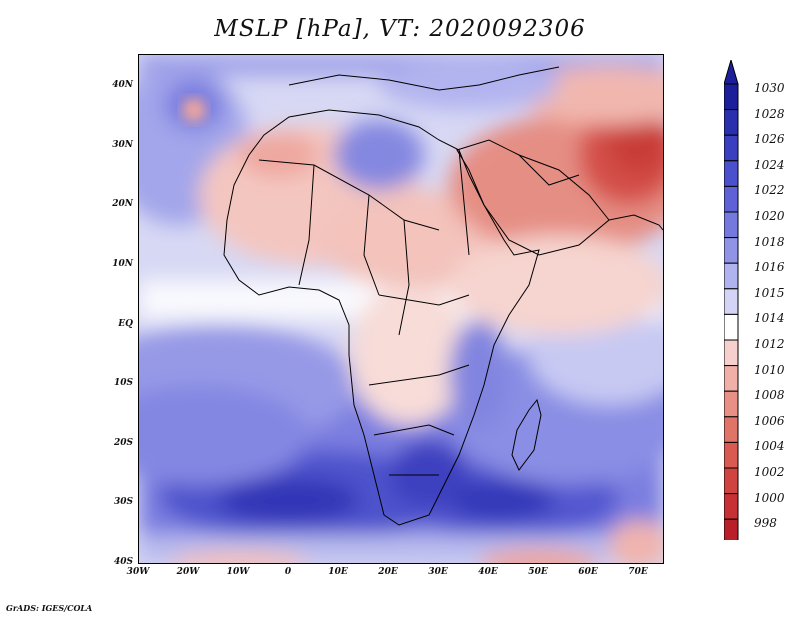 Image resolution: width=800 pixels, height=618 pixels. Describe the element at coordinates (769, 472) in the screenshot. I see `colorbar-level-label: 1002` at that location.